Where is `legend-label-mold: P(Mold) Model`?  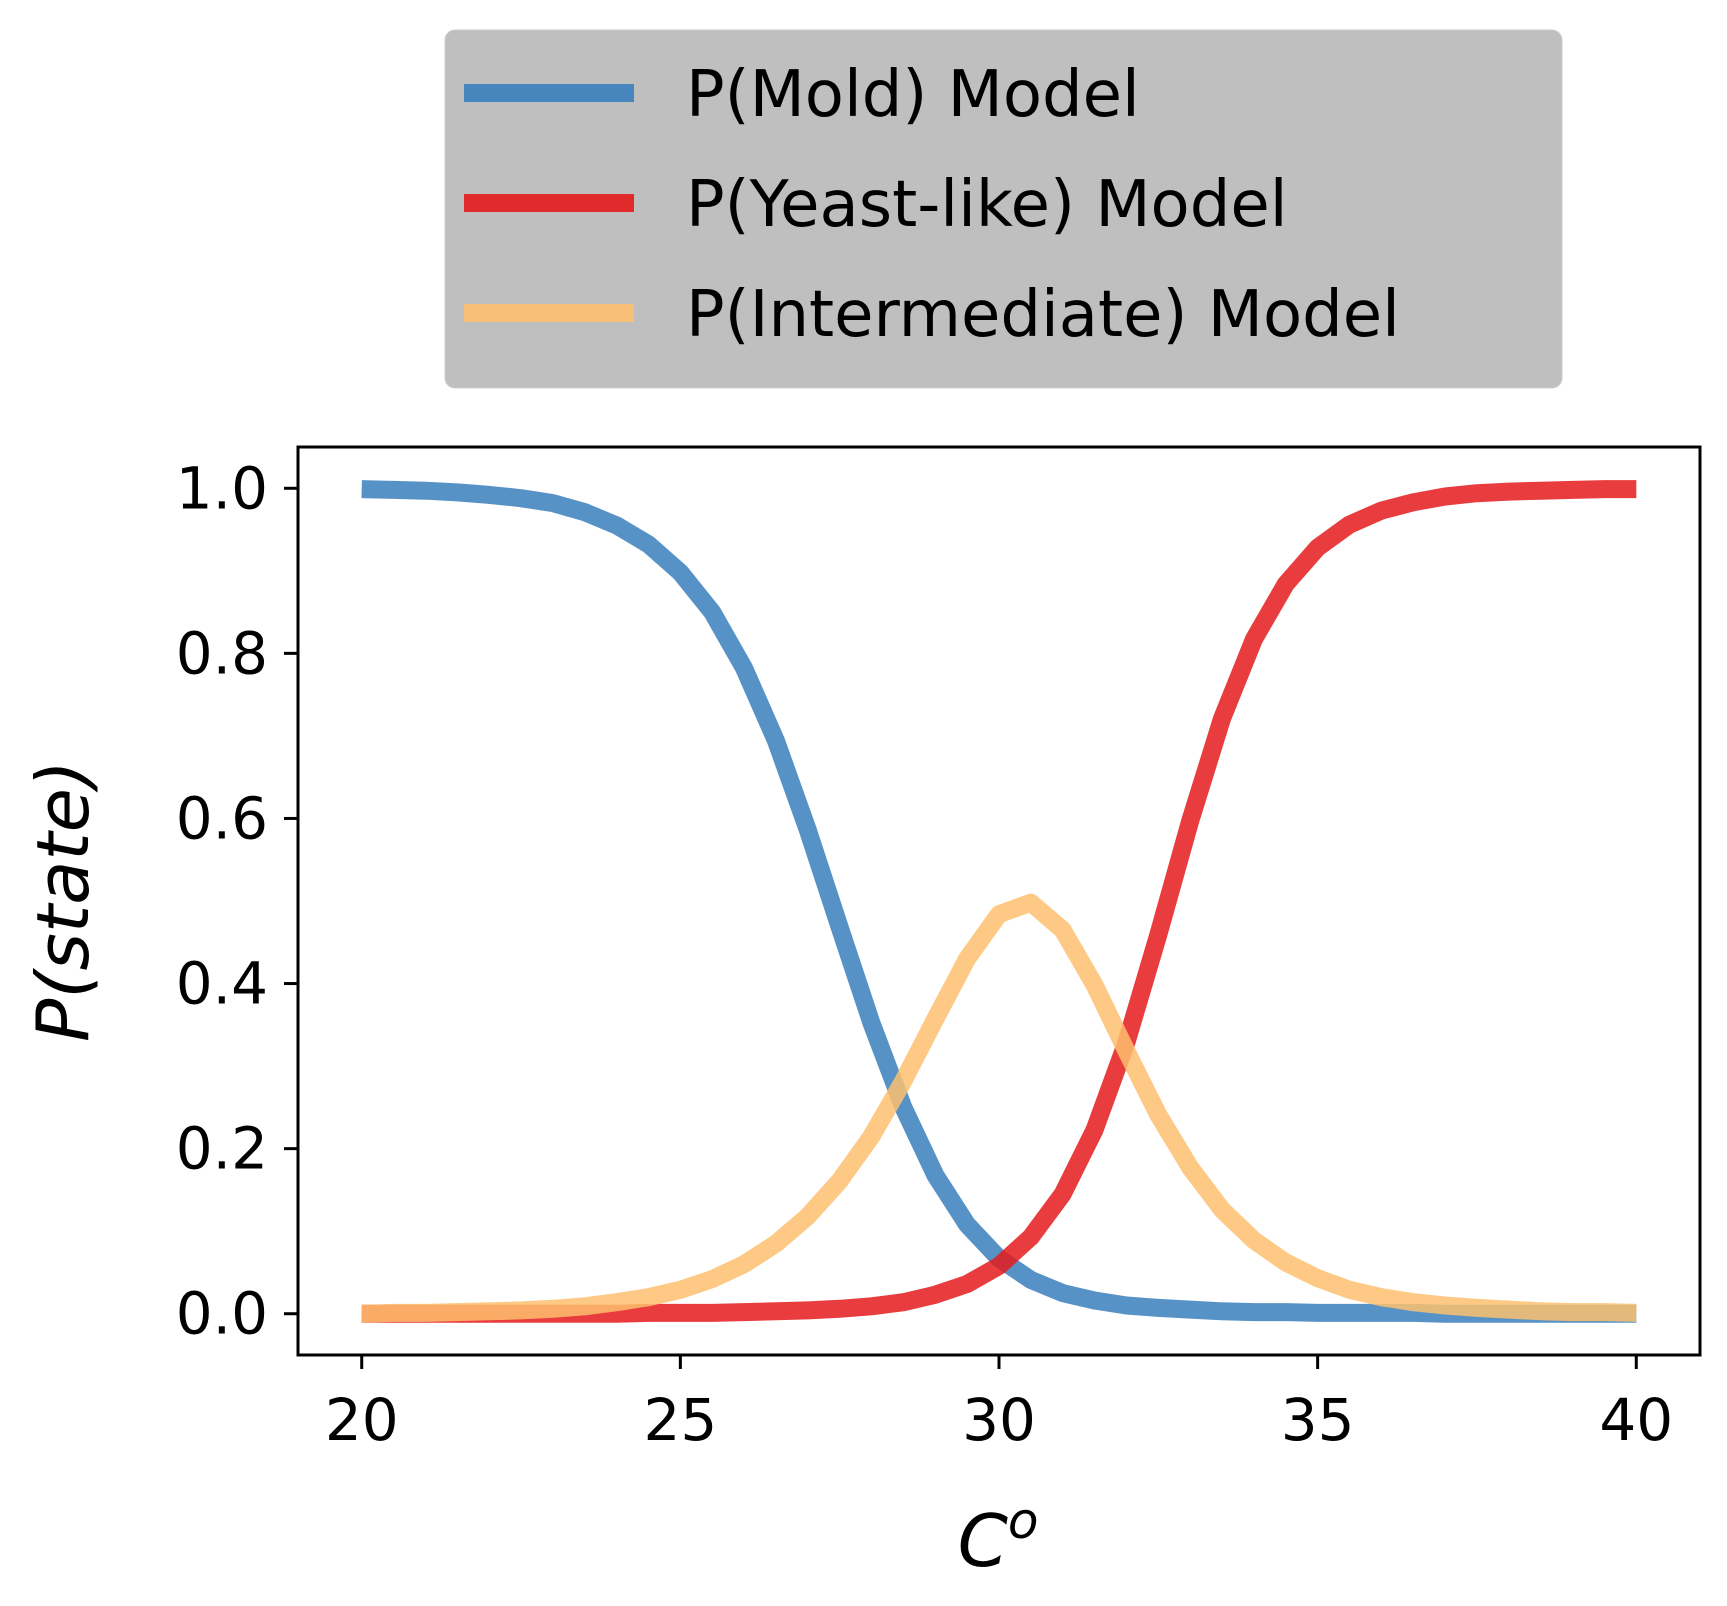 legend-label-mold: P(Mold) Model is located at coordinates (913, 95).